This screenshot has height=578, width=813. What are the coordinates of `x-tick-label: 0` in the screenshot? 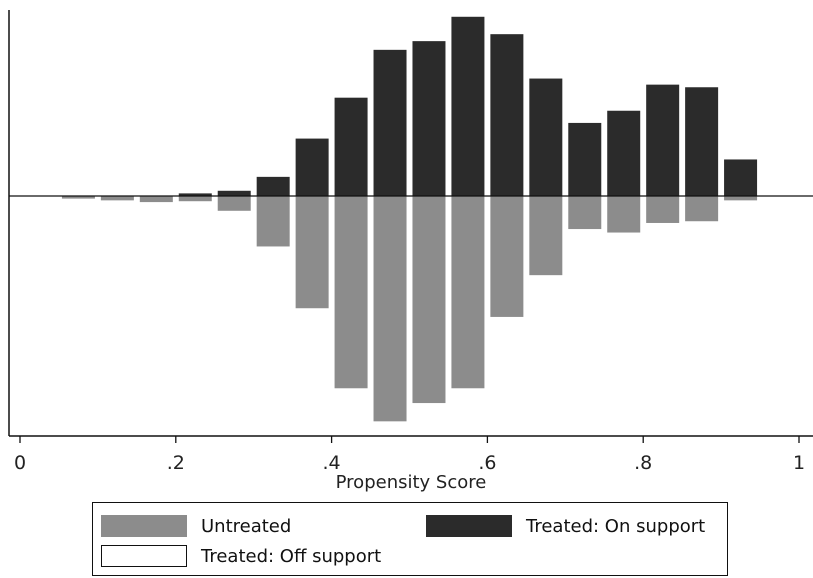 It's located at (20, 463).